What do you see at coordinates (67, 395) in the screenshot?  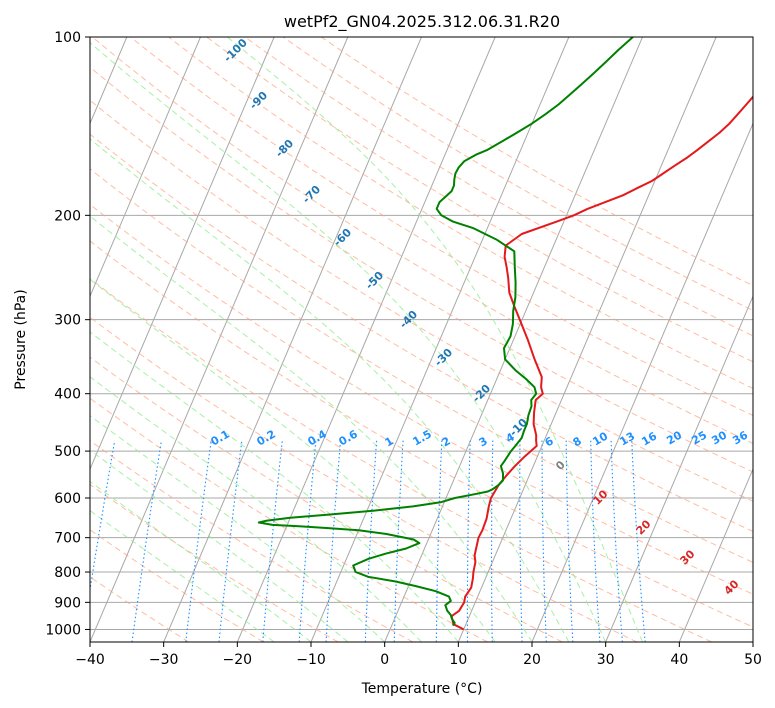 I see `y-tick-label: 400` at bounding box center [67, 395].